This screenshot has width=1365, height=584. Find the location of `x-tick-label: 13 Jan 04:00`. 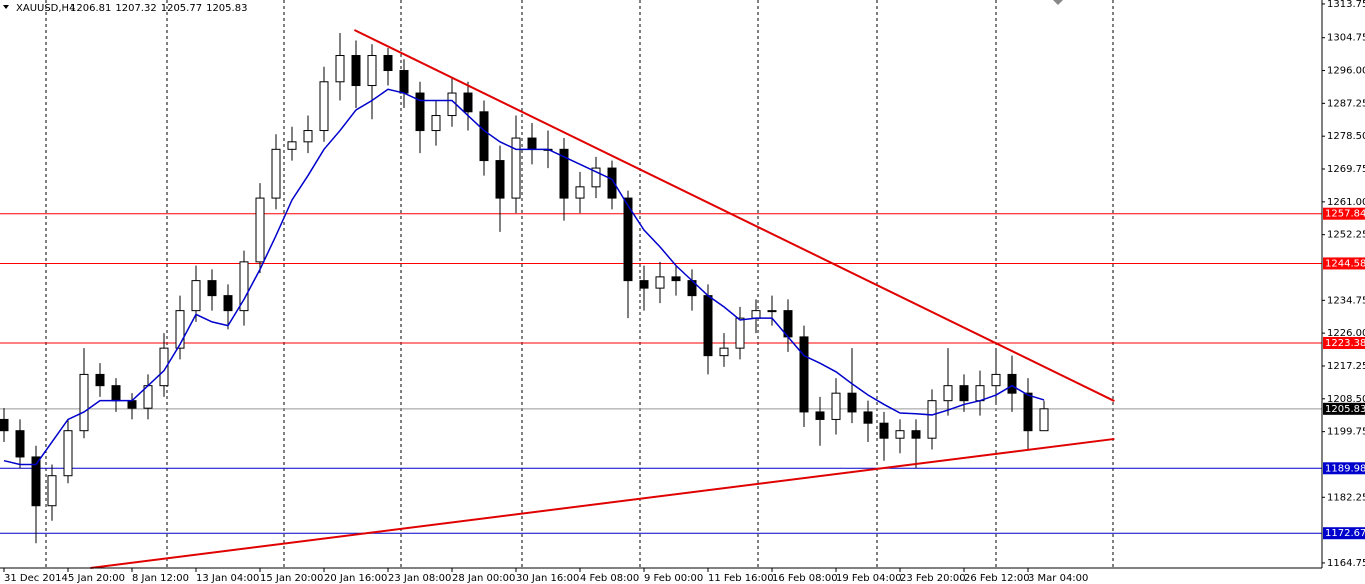

x-tick-label: 13 Jan 04:00 is located at coordinates (227, 578).